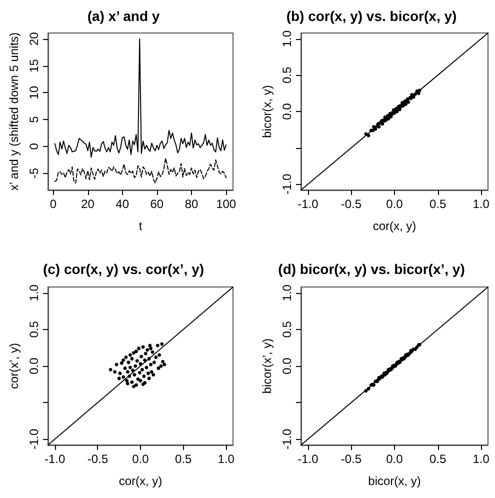 This screenshot has width=495, height=498. Describe the element at coordinates (123, 269) in the screenshot. I see `chart-title: (c) cor(x, y) vs. cor(x’, y)` at that location.